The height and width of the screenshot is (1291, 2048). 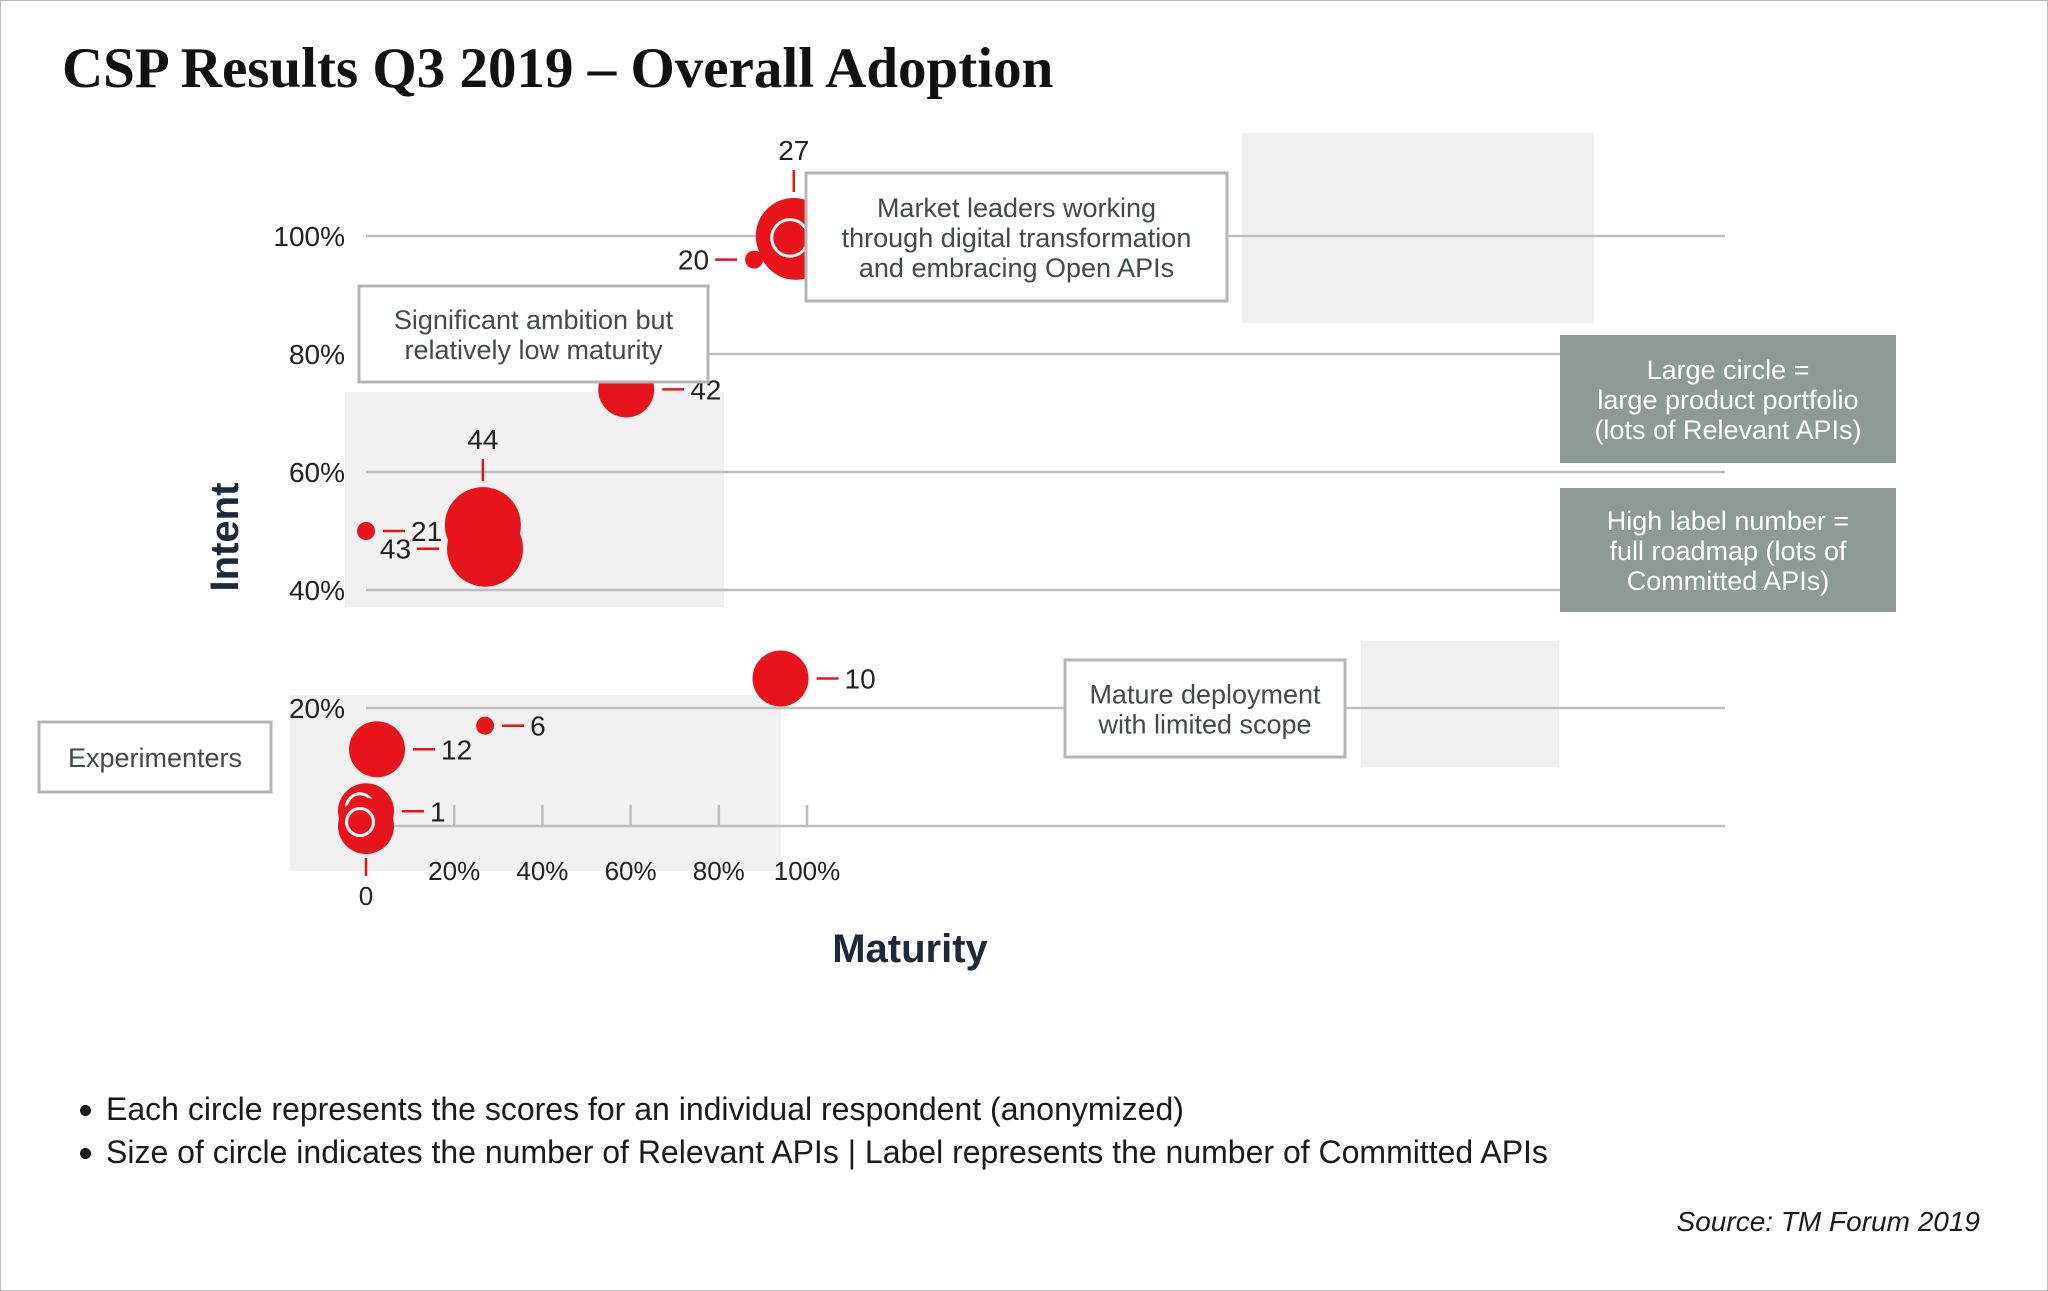 What do you see at coordinates (1205, 695) in the screenshot?
I see `annotation-text: Mature deployment` at bounding box center [1205, 695].